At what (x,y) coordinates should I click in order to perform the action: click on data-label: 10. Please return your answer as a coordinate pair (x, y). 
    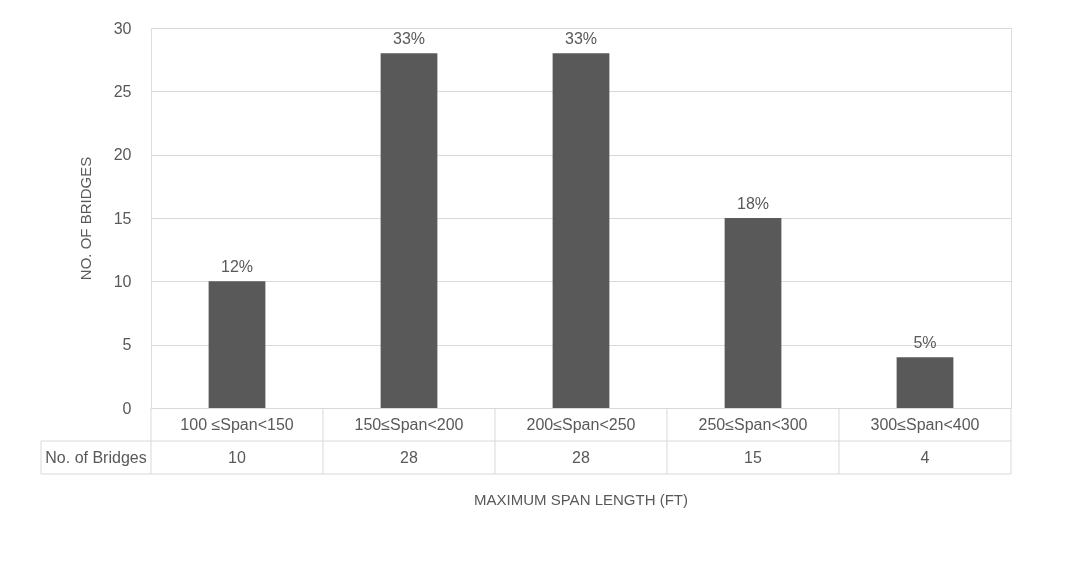
    Looking at the image, I should click on (237, 457).